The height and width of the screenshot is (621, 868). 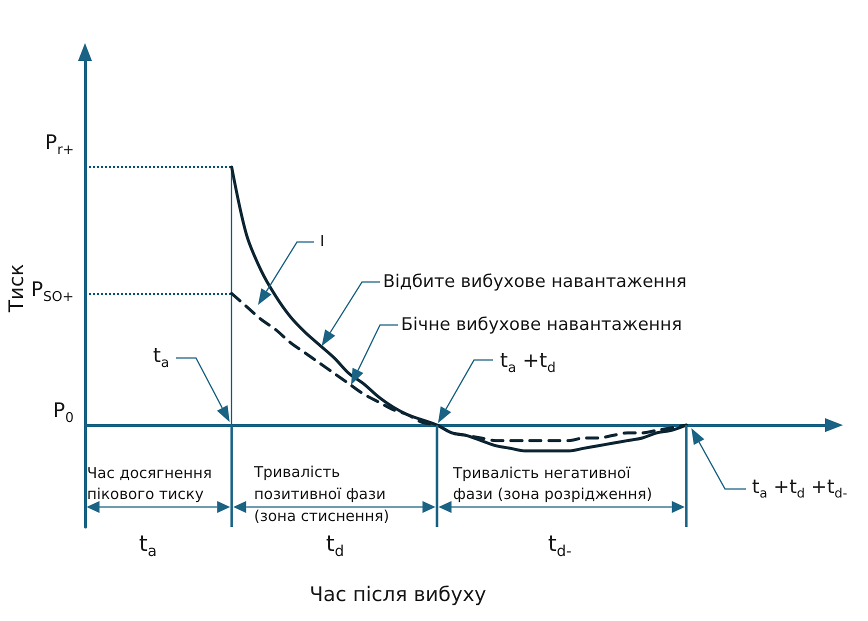 I want to click on text: t$_{a}$, so click(x=148, y=546).